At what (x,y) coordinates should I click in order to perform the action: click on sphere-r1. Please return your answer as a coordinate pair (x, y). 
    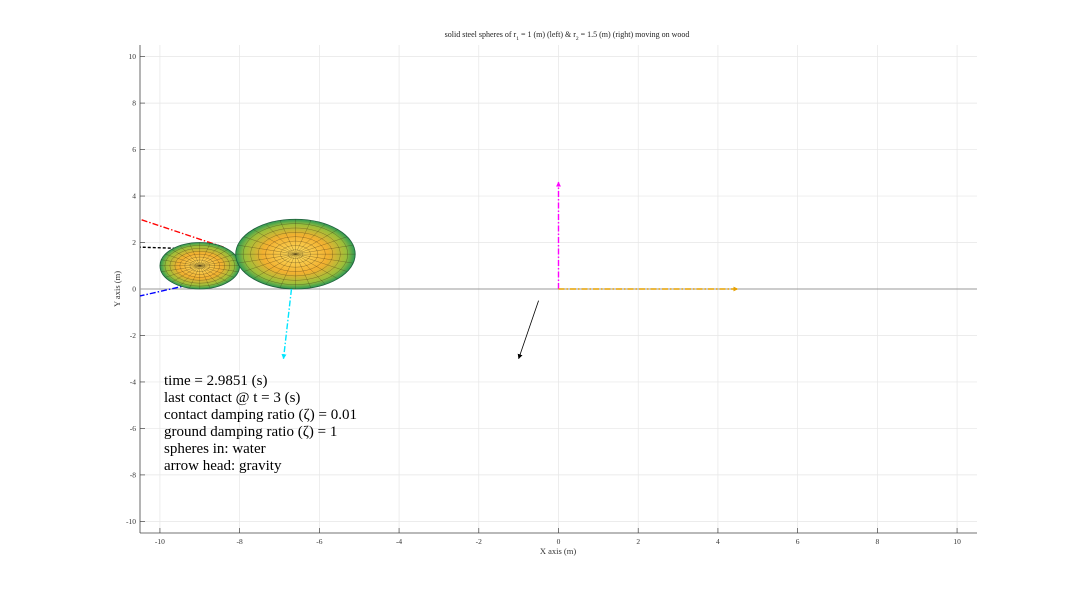
    Looking at the image, I should click on (200, 266).